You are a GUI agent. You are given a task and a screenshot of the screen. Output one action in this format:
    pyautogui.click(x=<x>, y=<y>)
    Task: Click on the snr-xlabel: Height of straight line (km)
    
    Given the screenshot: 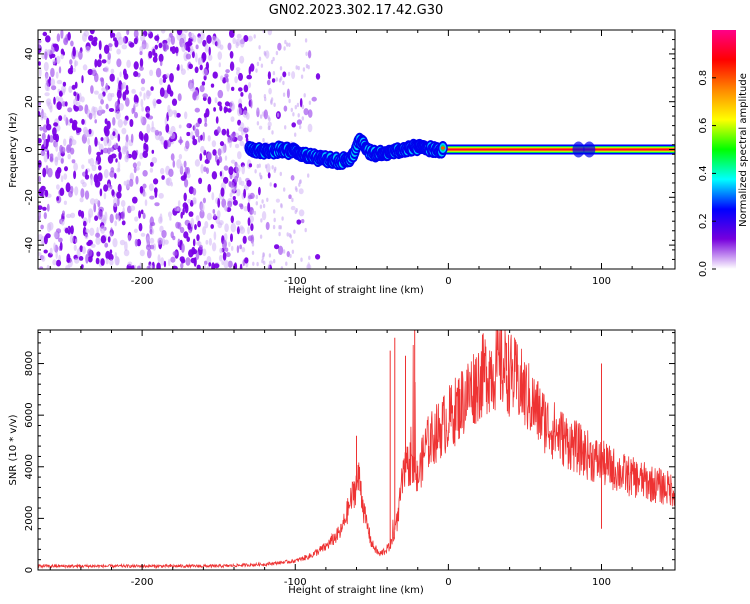 What is the action you would take?
    pyautogui.click(x=356, y=590)
    